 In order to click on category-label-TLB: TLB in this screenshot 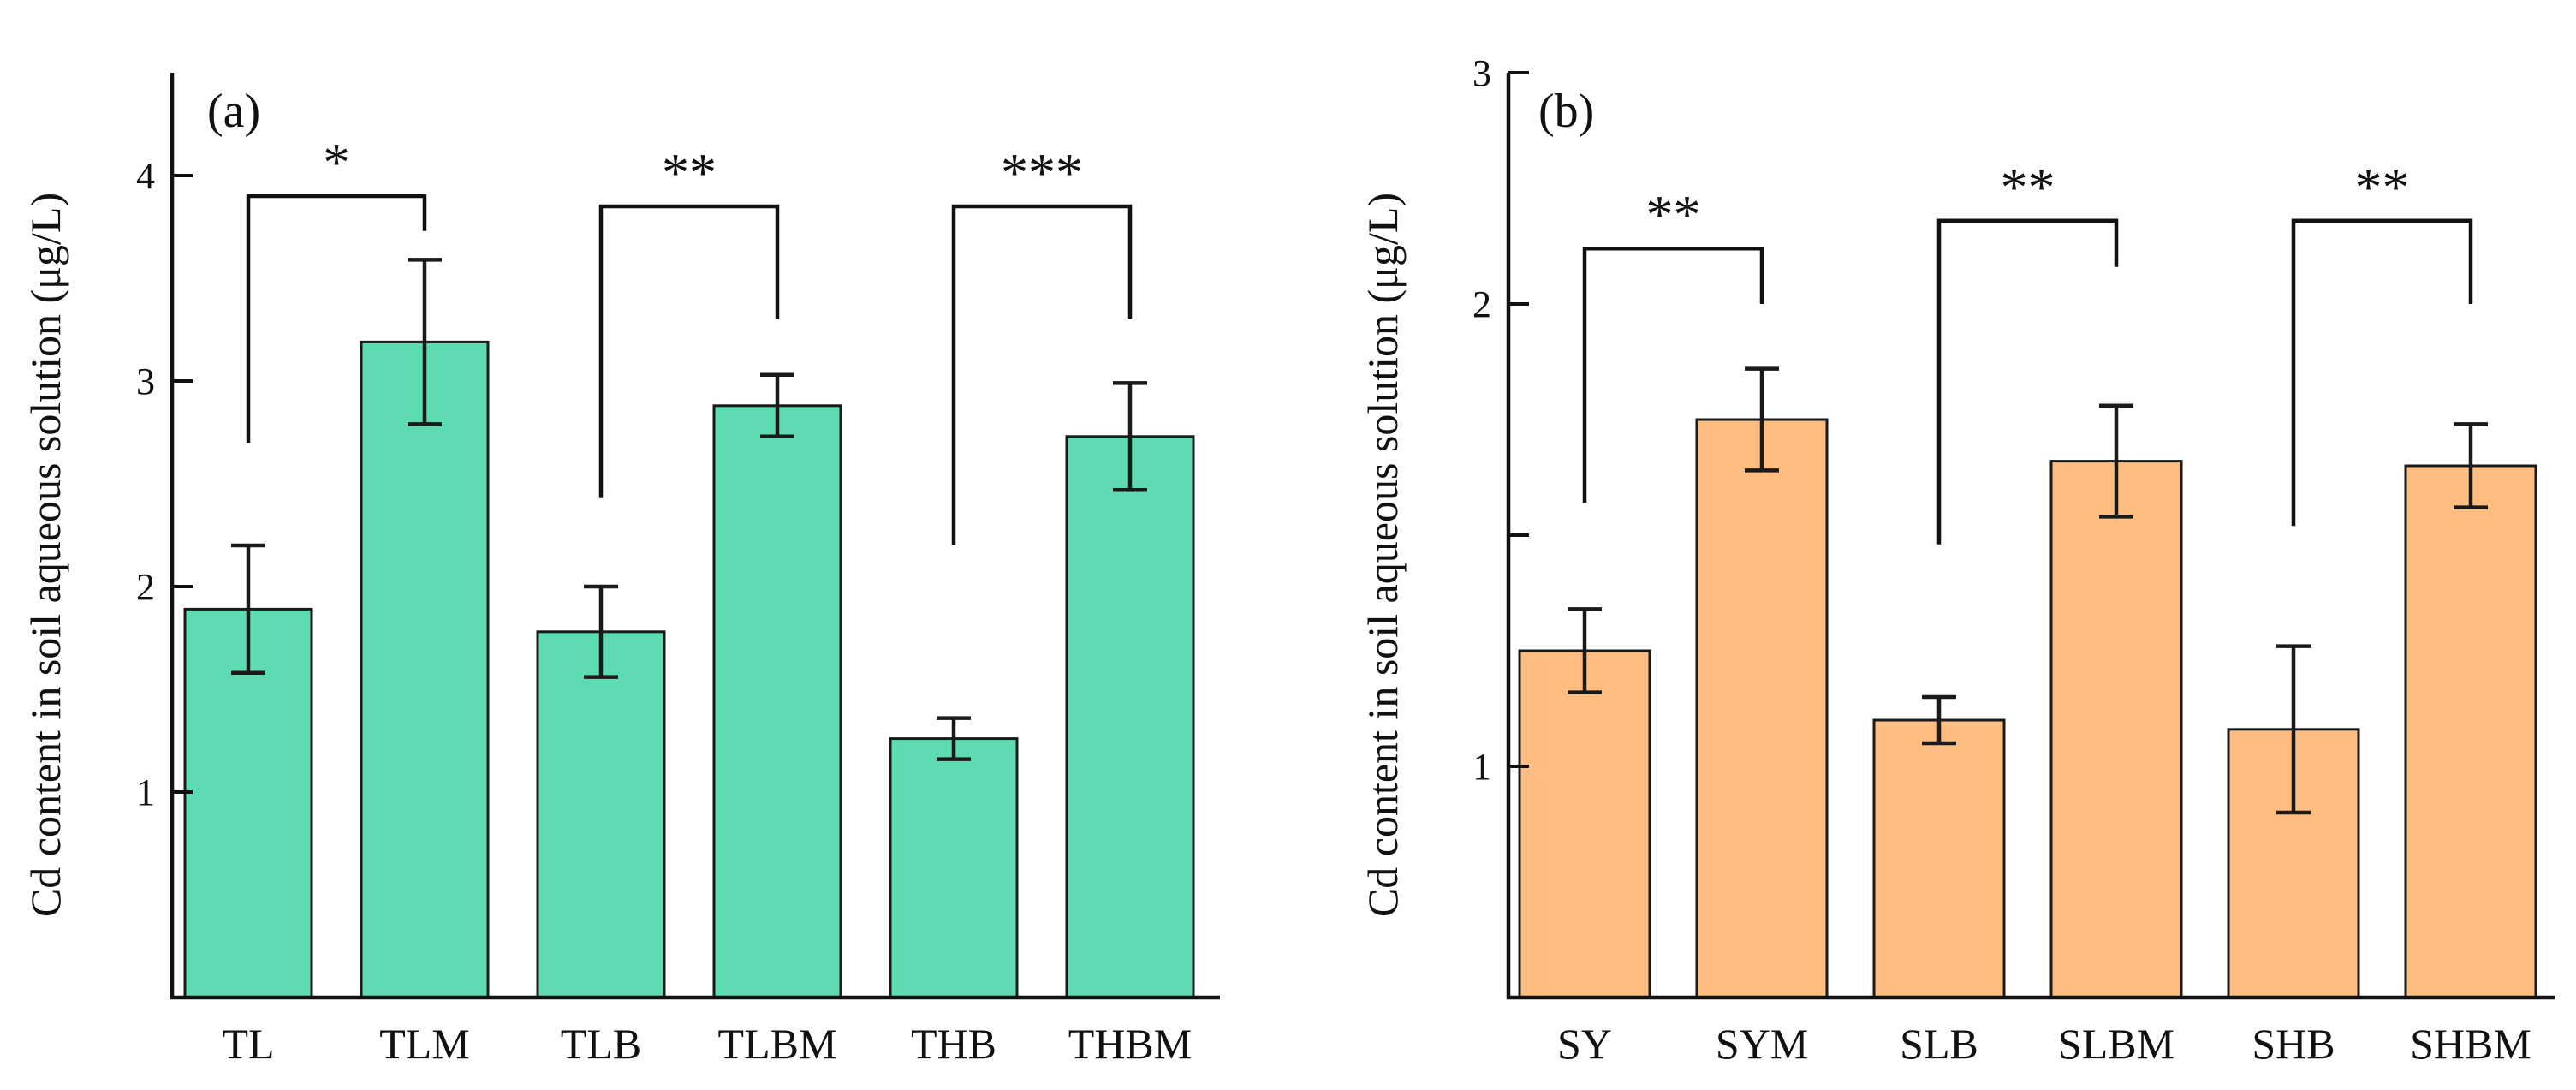, I will do `click(601, 1044)`.